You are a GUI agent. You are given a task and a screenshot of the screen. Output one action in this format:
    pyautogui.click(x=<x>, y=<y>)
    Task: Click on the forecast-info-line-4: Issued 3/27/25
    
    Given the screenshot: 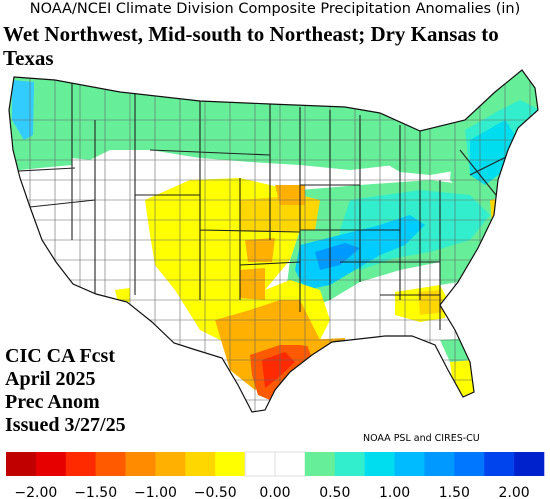 What is the action you would take?
    pyautogui.click(x=65, y=425)
    